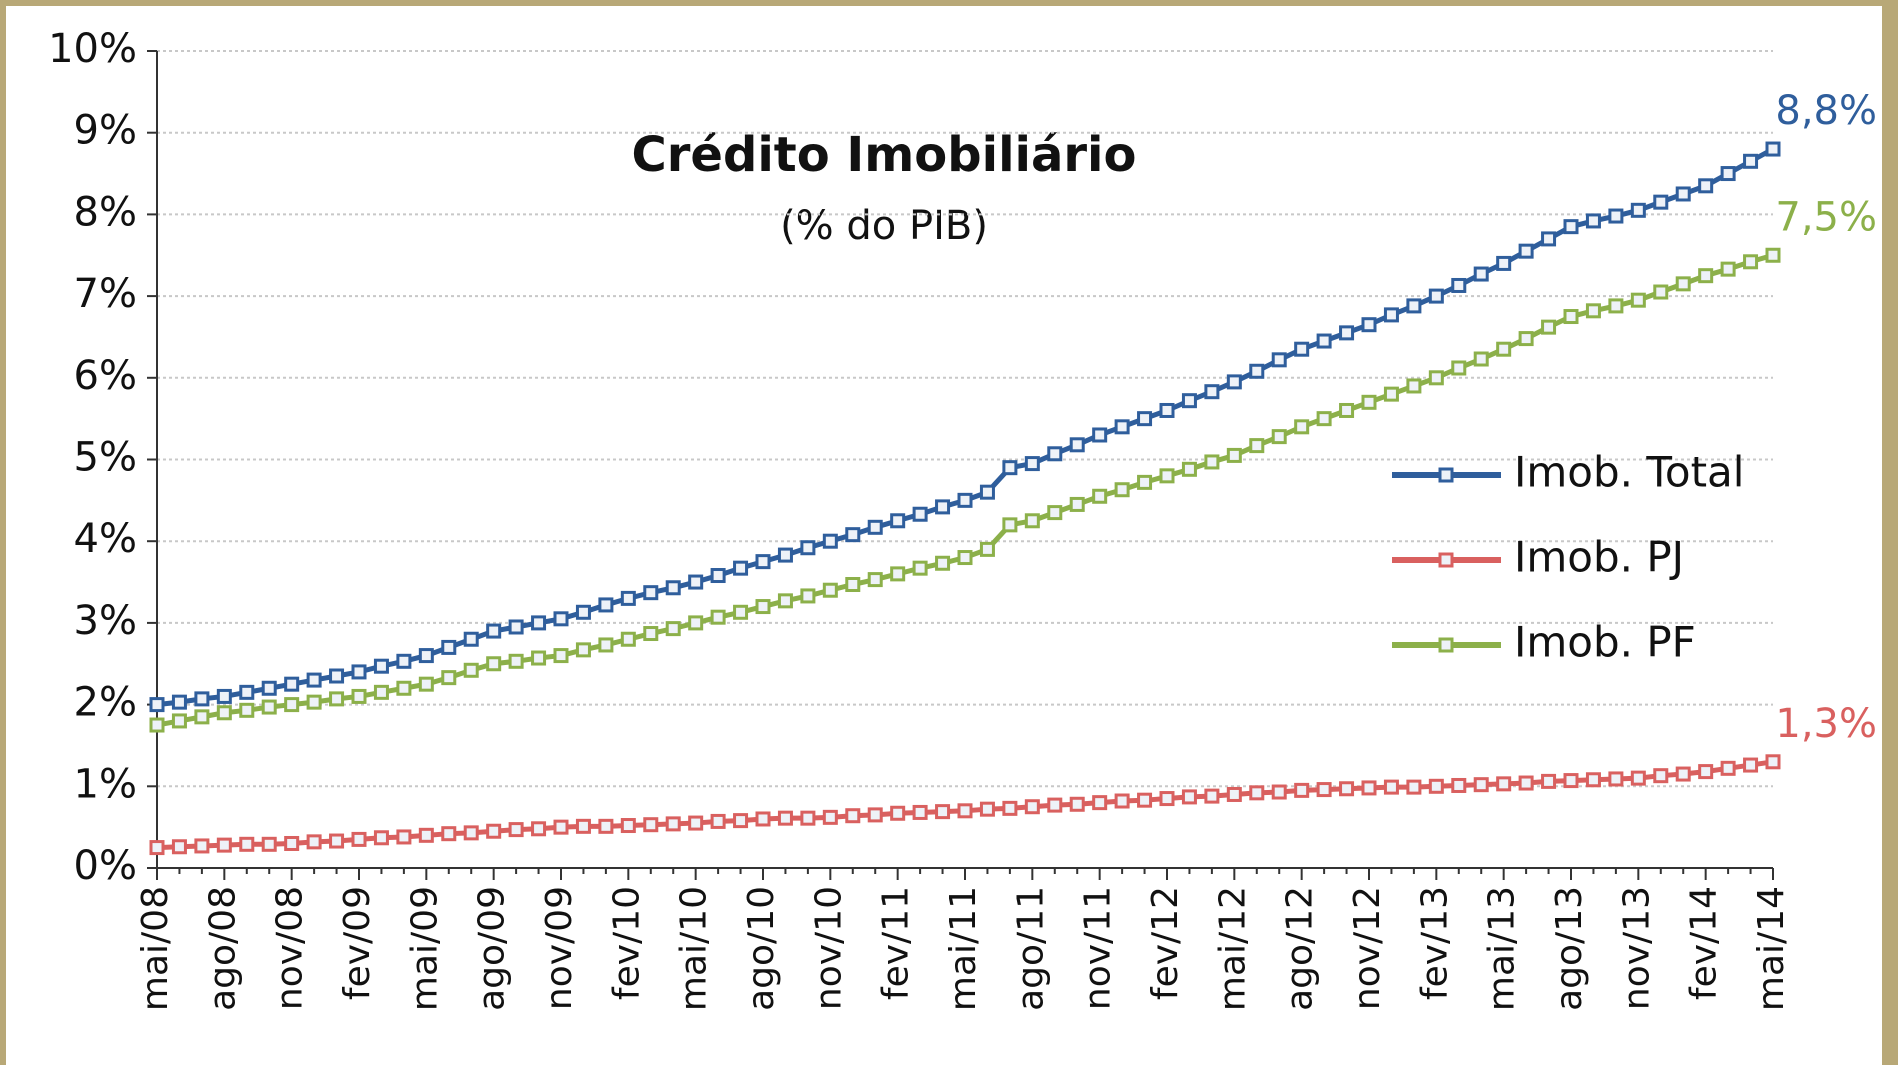  Describe the element at coordinates (105, 866) in the screenshot. I see `y-tick-label: 0%` at that location.